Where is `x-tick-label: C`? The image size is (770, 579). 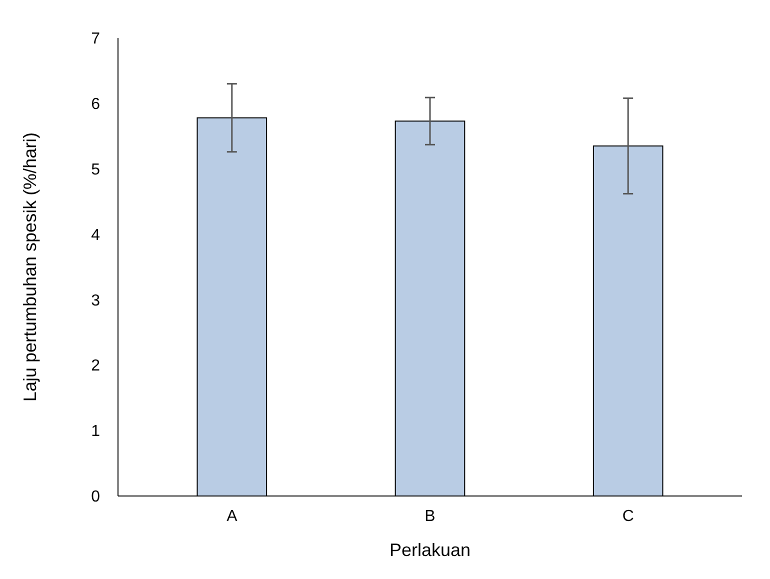
x-tick-label: C is located at coordinates (628, 516).